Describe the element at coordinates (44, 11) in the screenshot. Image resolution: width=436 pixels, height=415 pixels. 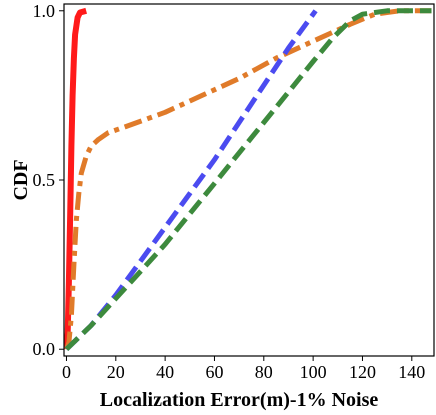
I see `y-tick-label: 1.0` at that location.